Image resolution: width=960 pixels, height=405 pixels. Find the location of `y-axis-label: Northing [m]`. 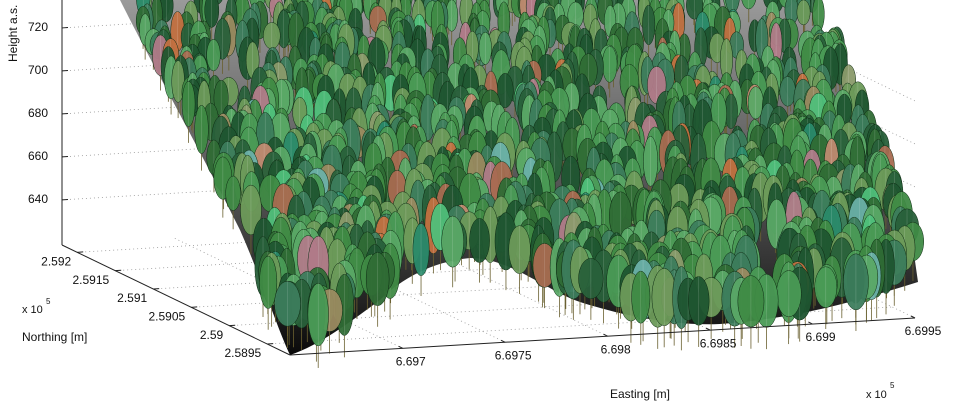

y-axis-label: Northing [m] is located at coordinates (54, 337).